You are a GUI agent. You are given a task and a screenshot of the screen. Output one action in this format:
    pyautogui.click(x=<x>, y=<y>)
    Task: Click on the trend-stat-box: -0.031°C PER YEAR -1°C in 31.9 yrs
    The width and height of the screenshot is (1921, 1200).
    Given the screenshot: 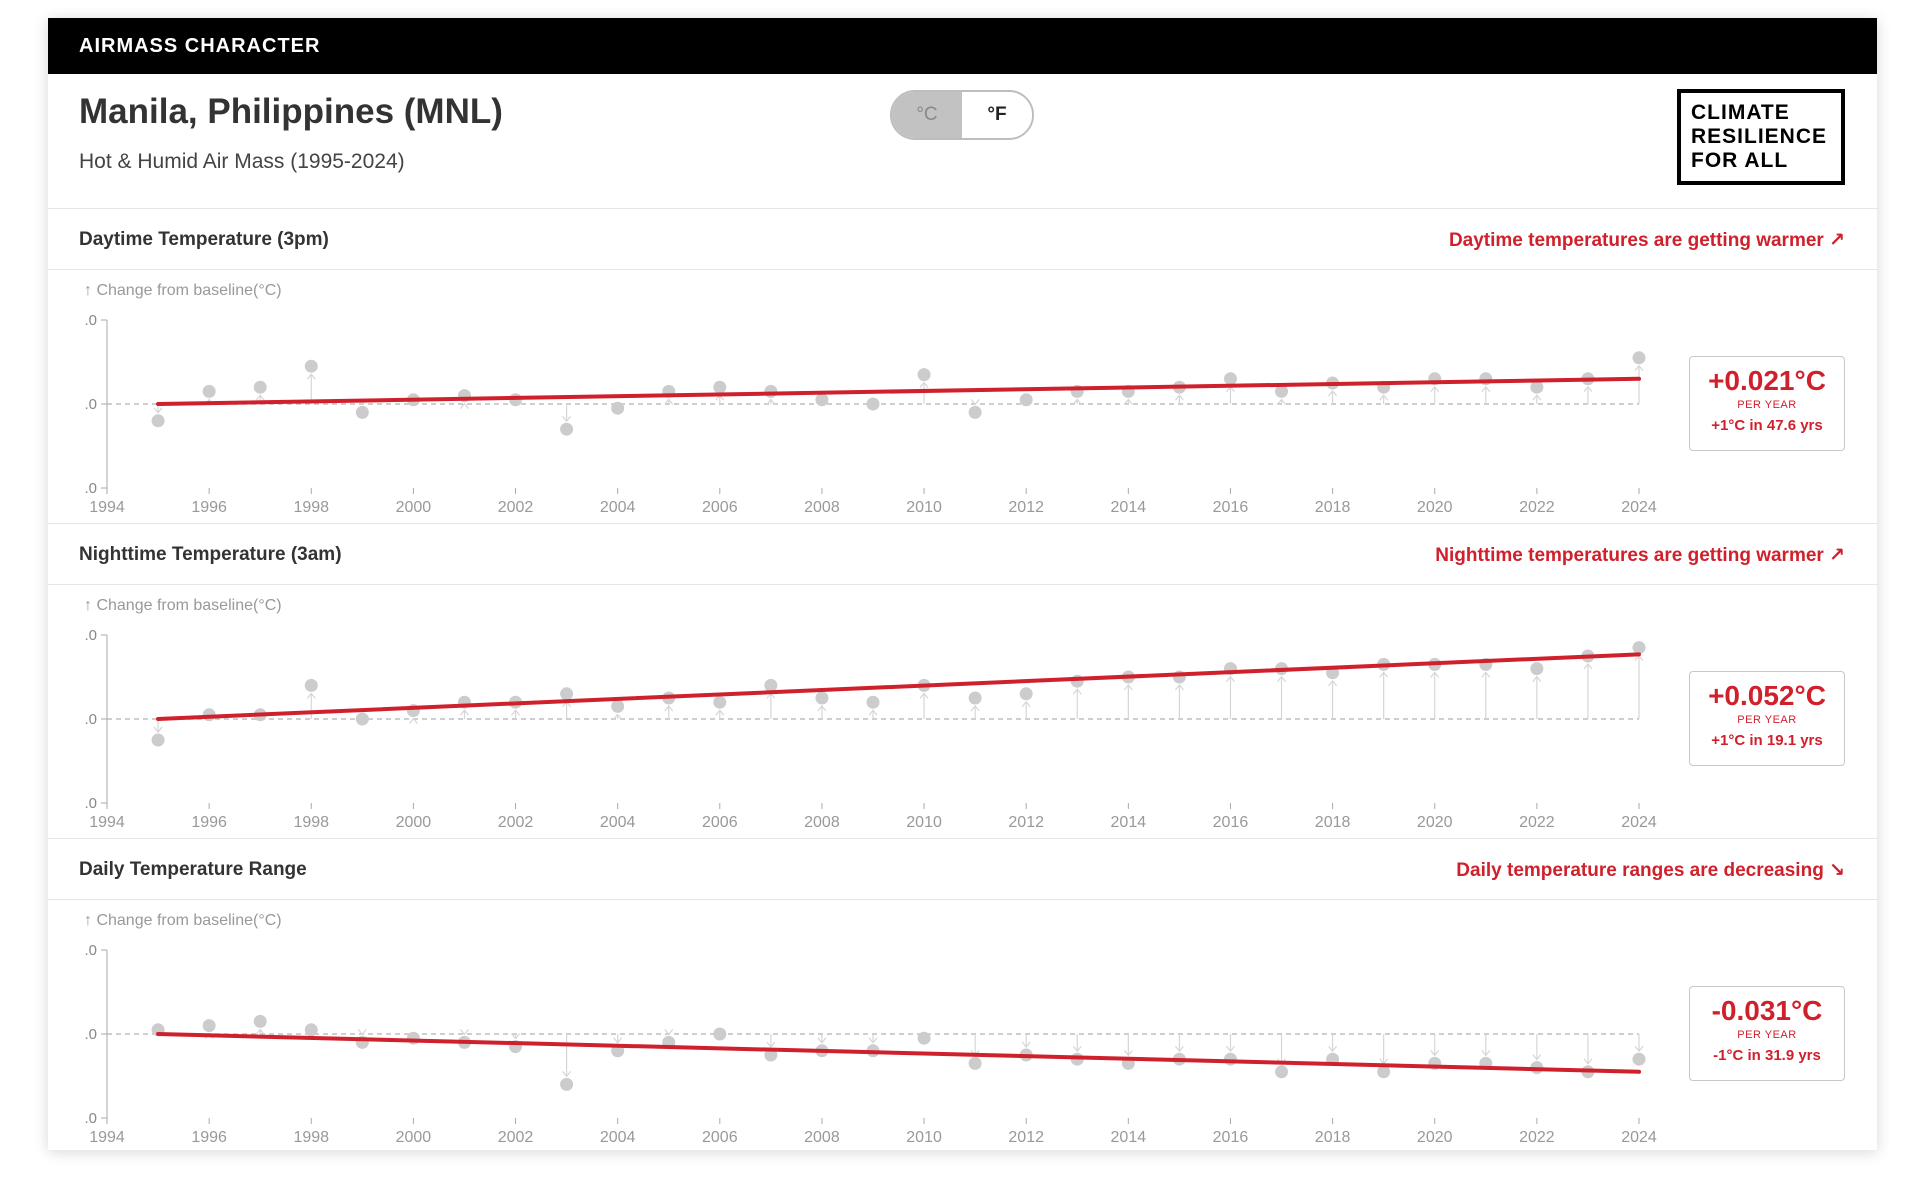 What is the action you would take?
    pyautogui.click(x=1767, y=1033)
    